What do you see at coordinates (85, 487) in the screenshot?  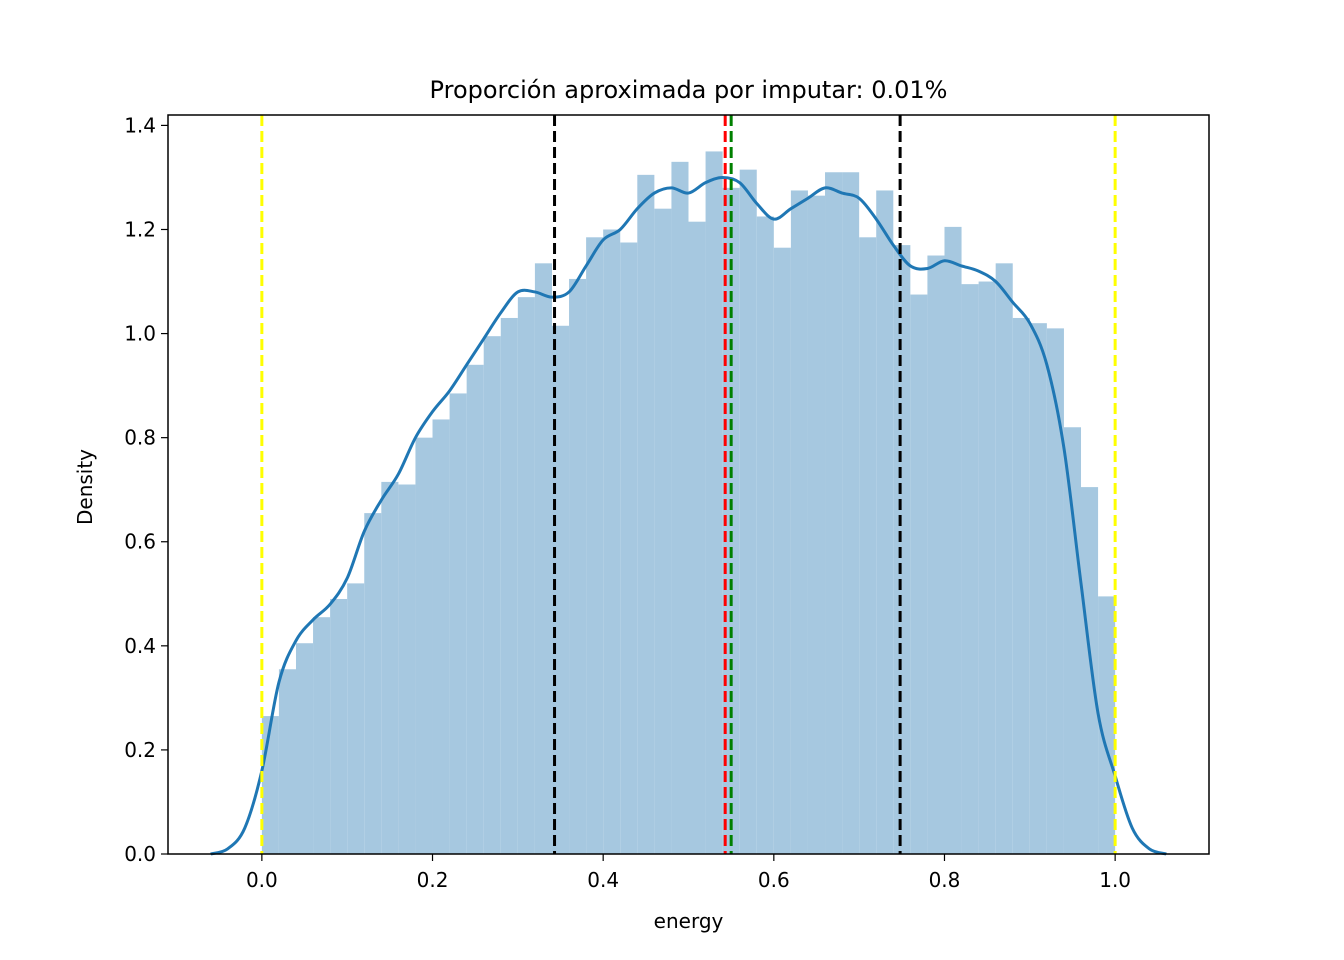 I see `y-axis-label: Density` at bounding box center [85, 487].